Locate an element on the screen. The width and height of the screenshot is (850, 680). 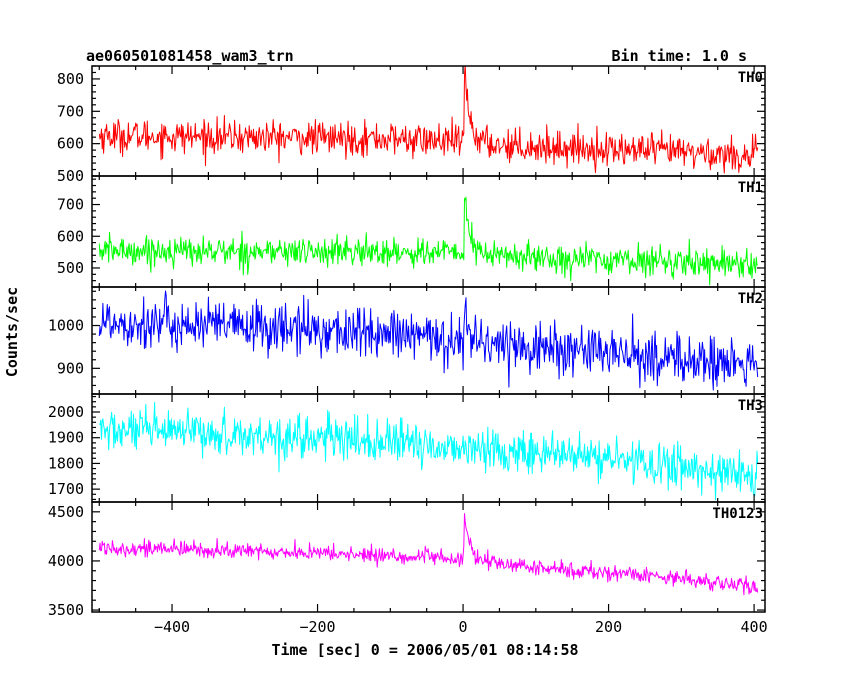
y-axis-label: Counts/sec is located at coordinates (12, 332).